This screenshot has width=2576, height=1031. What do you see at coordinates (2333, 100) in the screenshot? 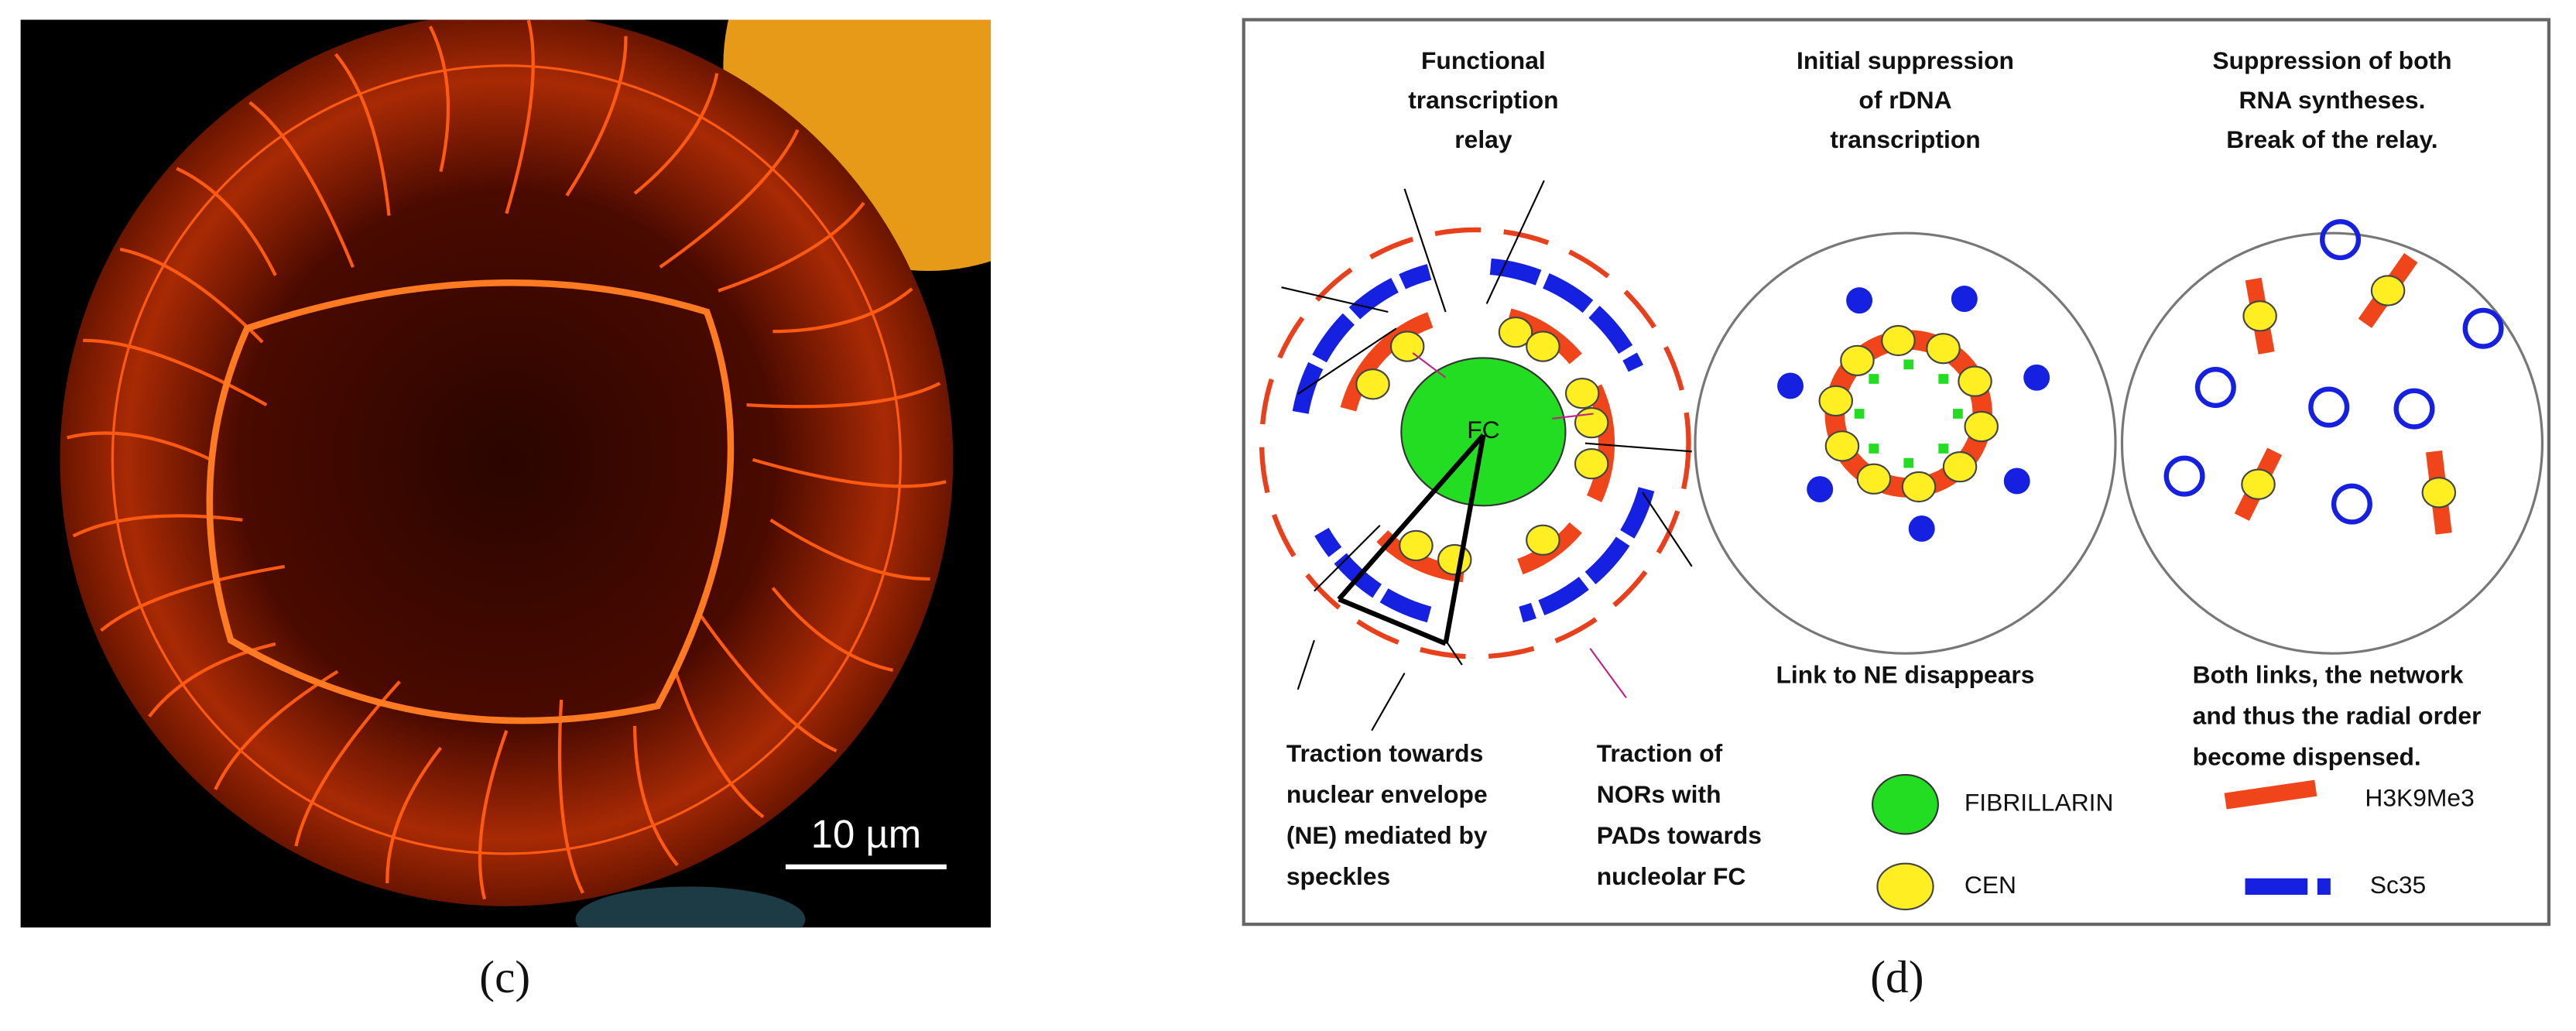
I see `text-line: RNA syntheses.` at bounding box center [2333, 100].